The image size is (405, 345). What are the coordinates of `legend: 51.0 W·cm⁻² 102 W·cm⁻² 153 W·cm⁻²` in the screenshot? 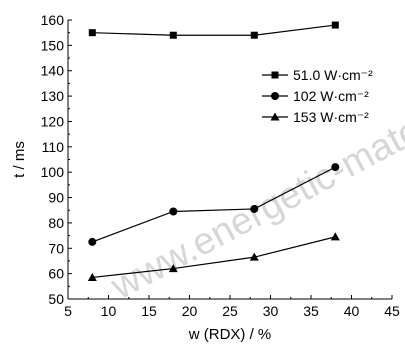 It's located at (317, 96).